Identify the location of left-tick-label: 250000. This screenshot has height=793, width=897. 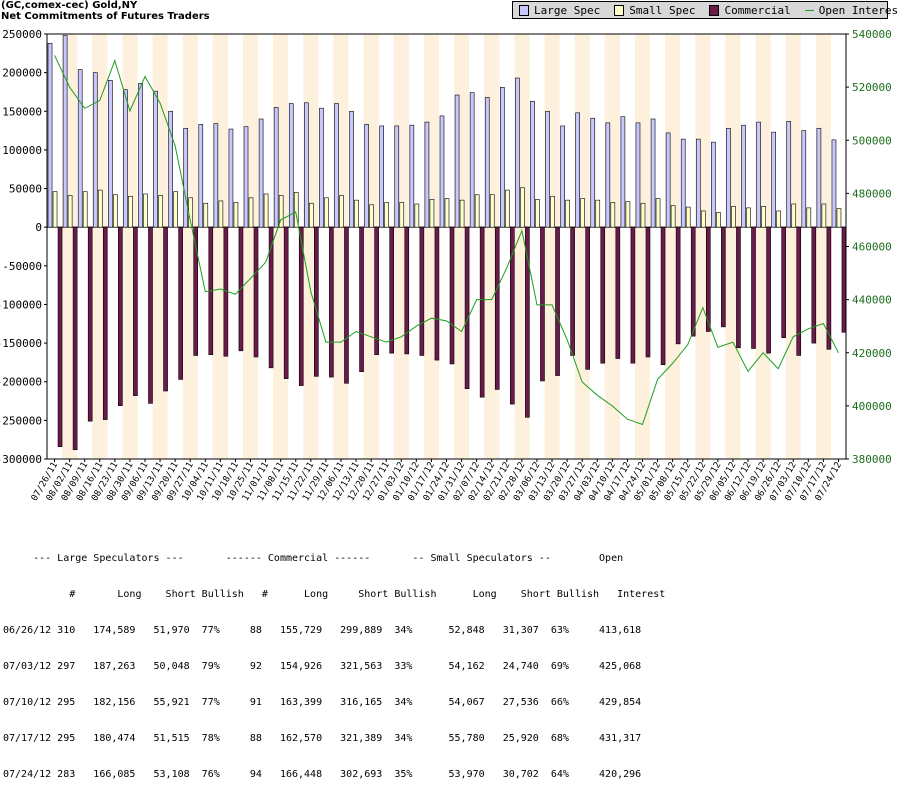
(22, 34).